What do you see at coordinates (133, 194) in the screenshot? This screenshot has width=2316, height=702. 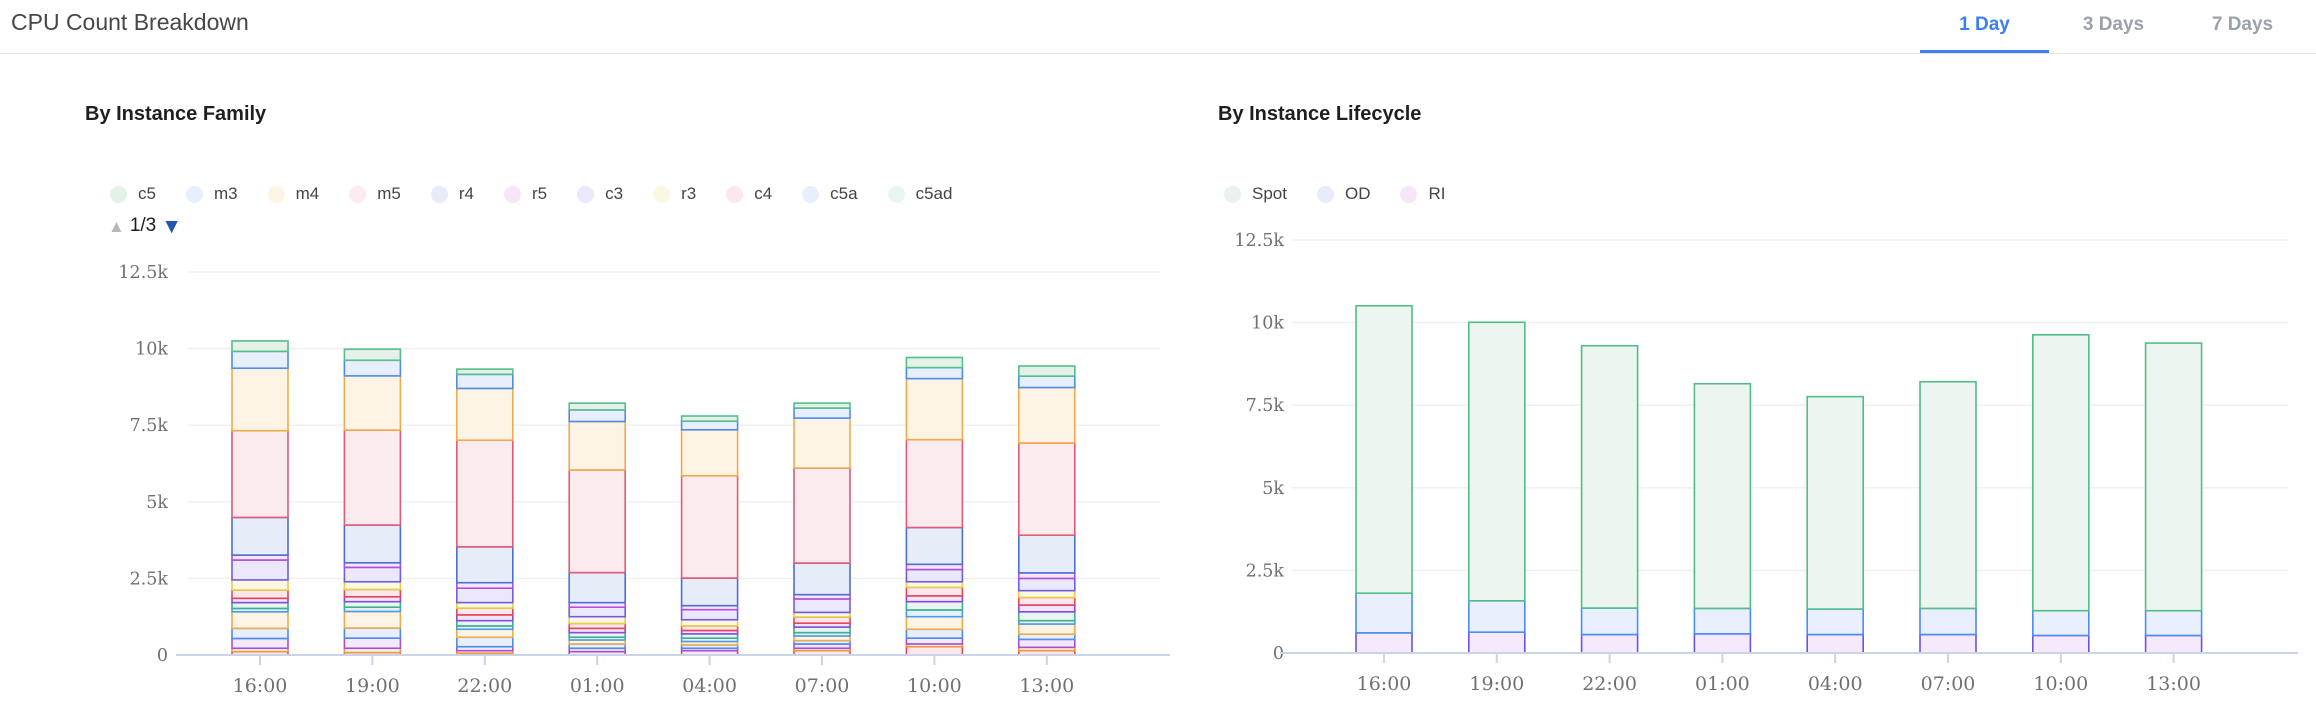 I see `legend-item-c5: c5` at bounding box center [133, 194].